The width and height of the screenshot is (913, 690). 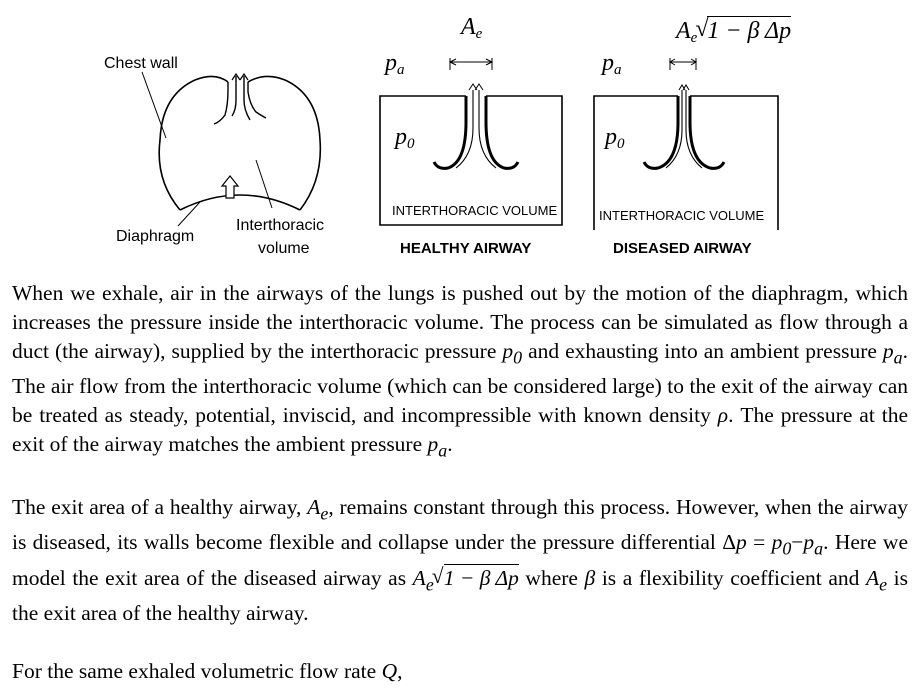 What do you see at coordinates (615, 138) in the screenshot?
I see `diseased-inner-pressure-label: p0` at bounding box center [615, 138].